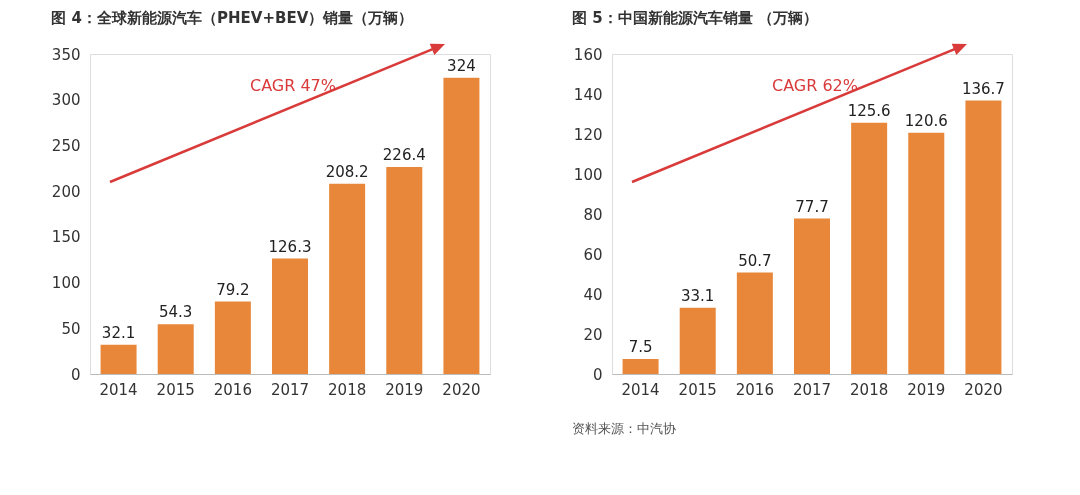 Image resolution: width=1080 pixels, height=495 pixels. I want to click on y-tick-label: 50, so click(71, 328).